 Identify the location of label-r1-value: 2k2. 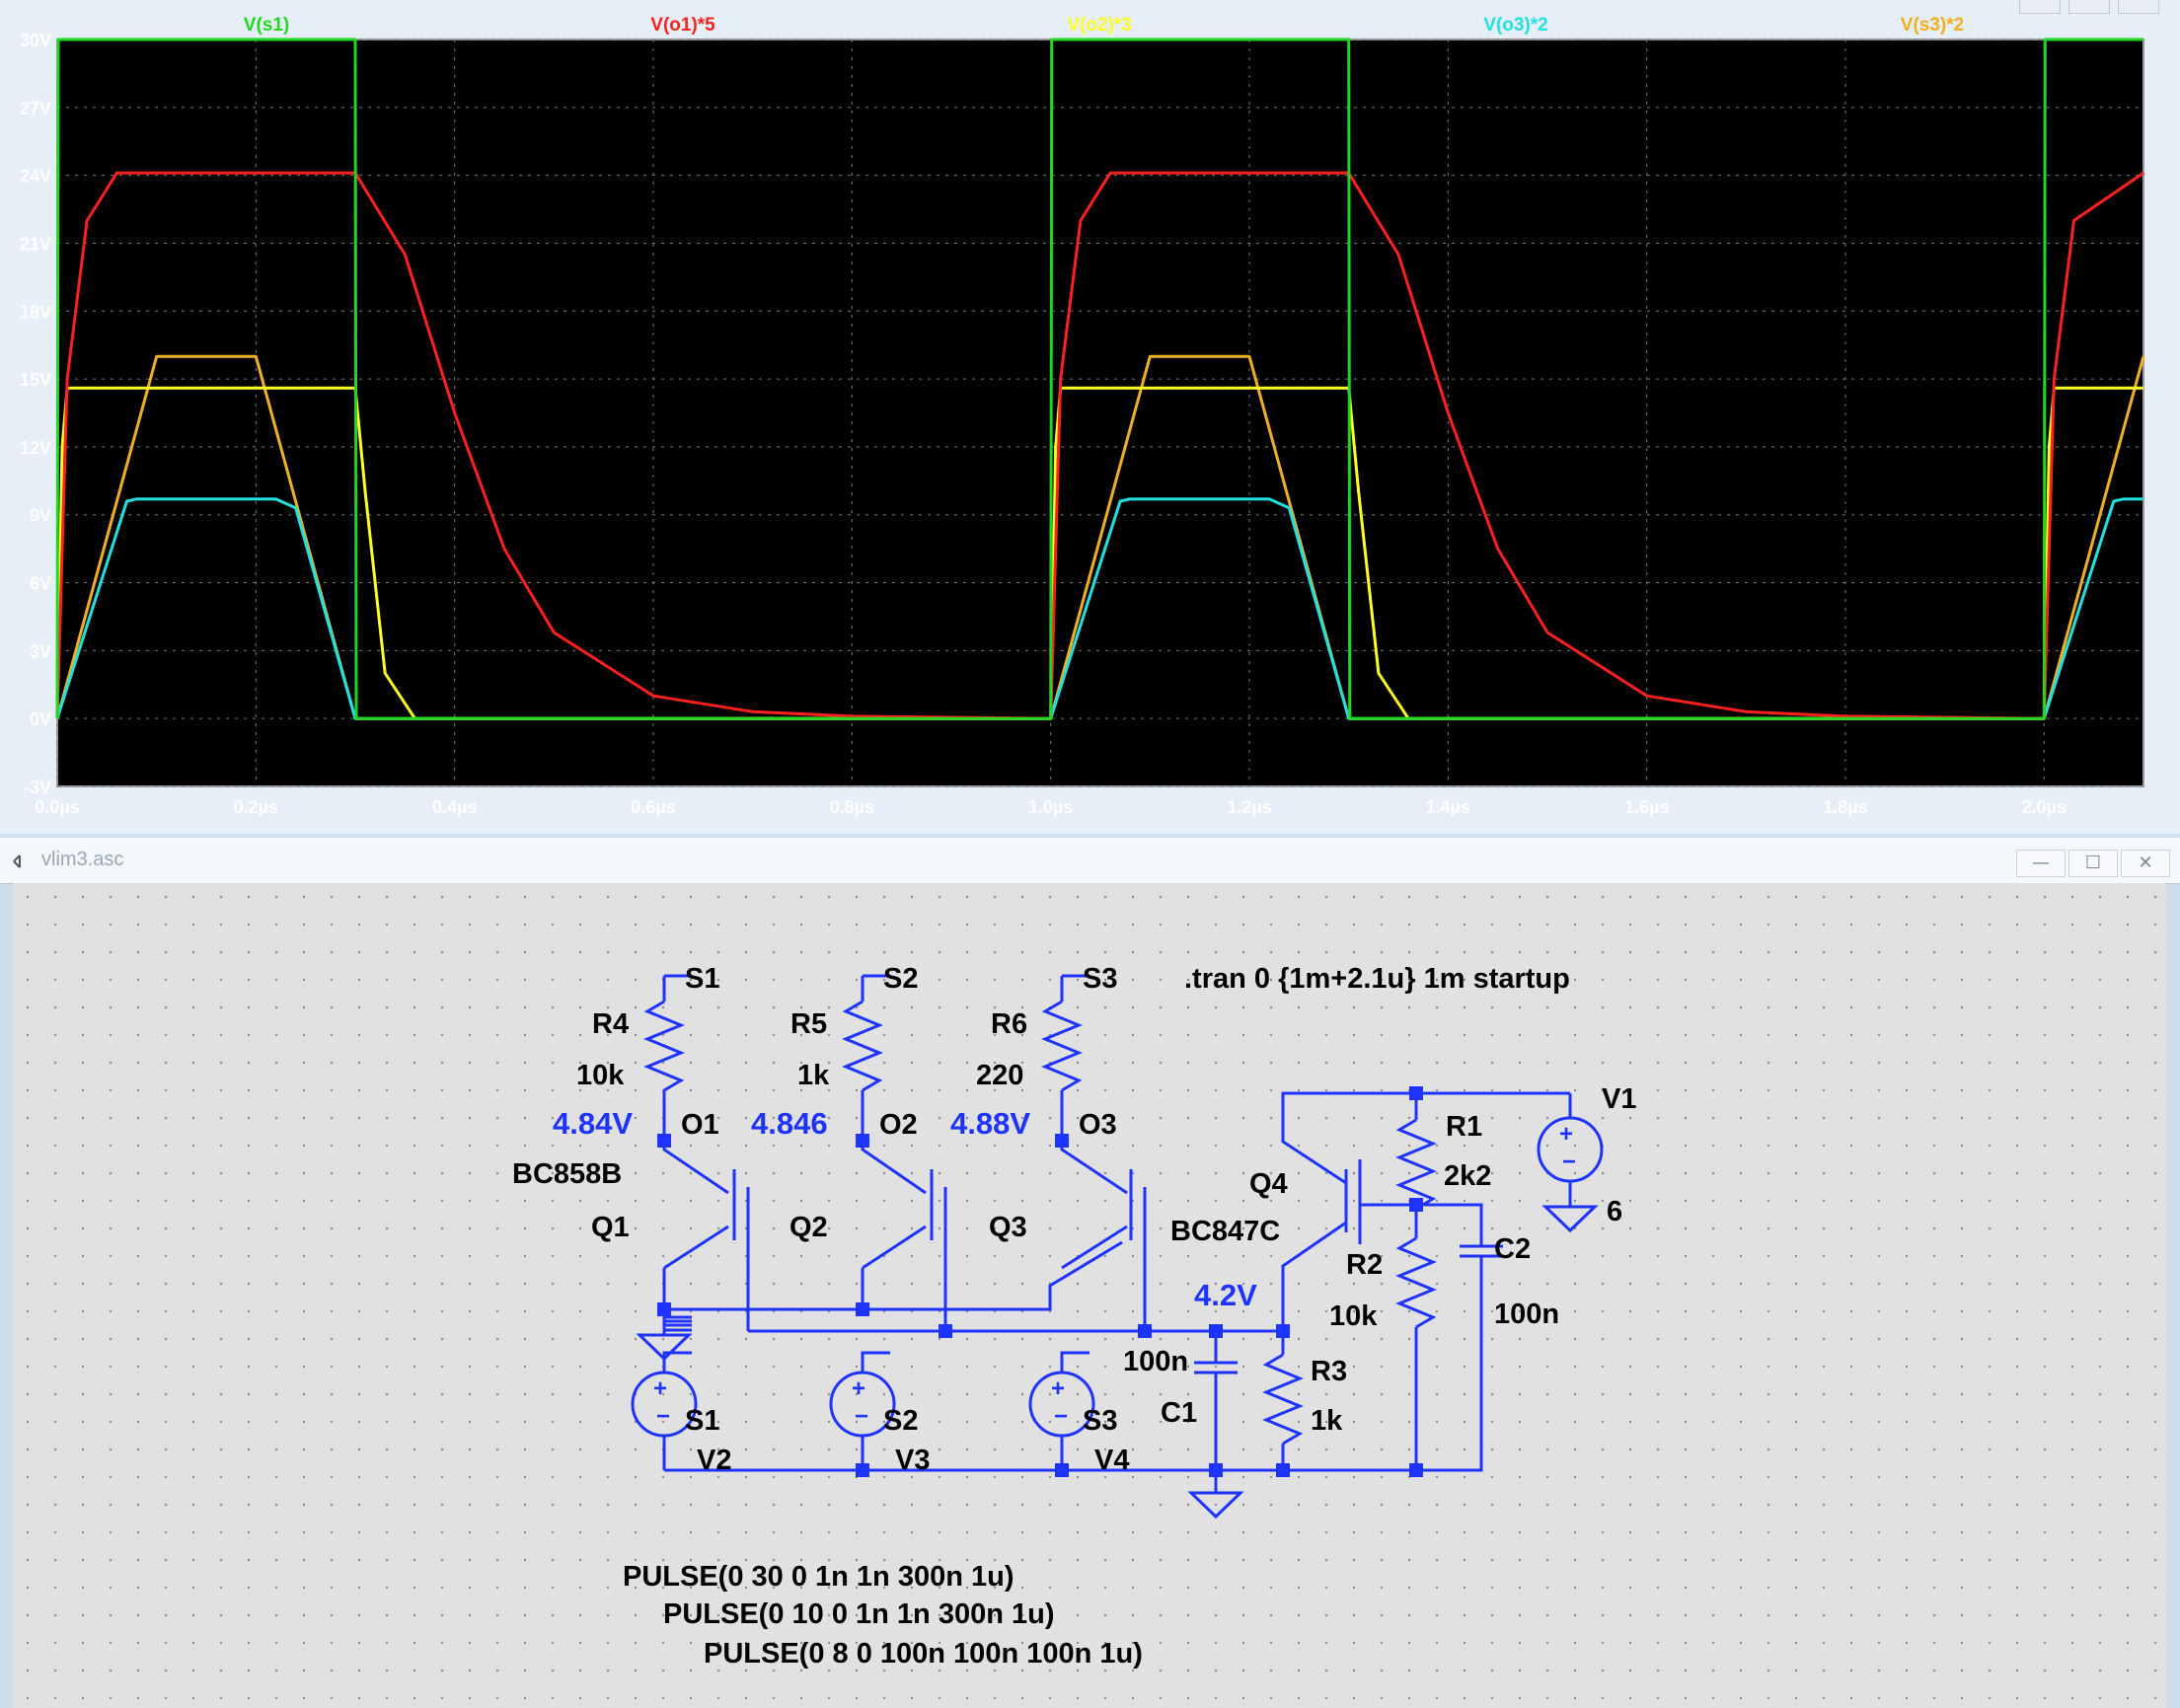
(1467, 1176).